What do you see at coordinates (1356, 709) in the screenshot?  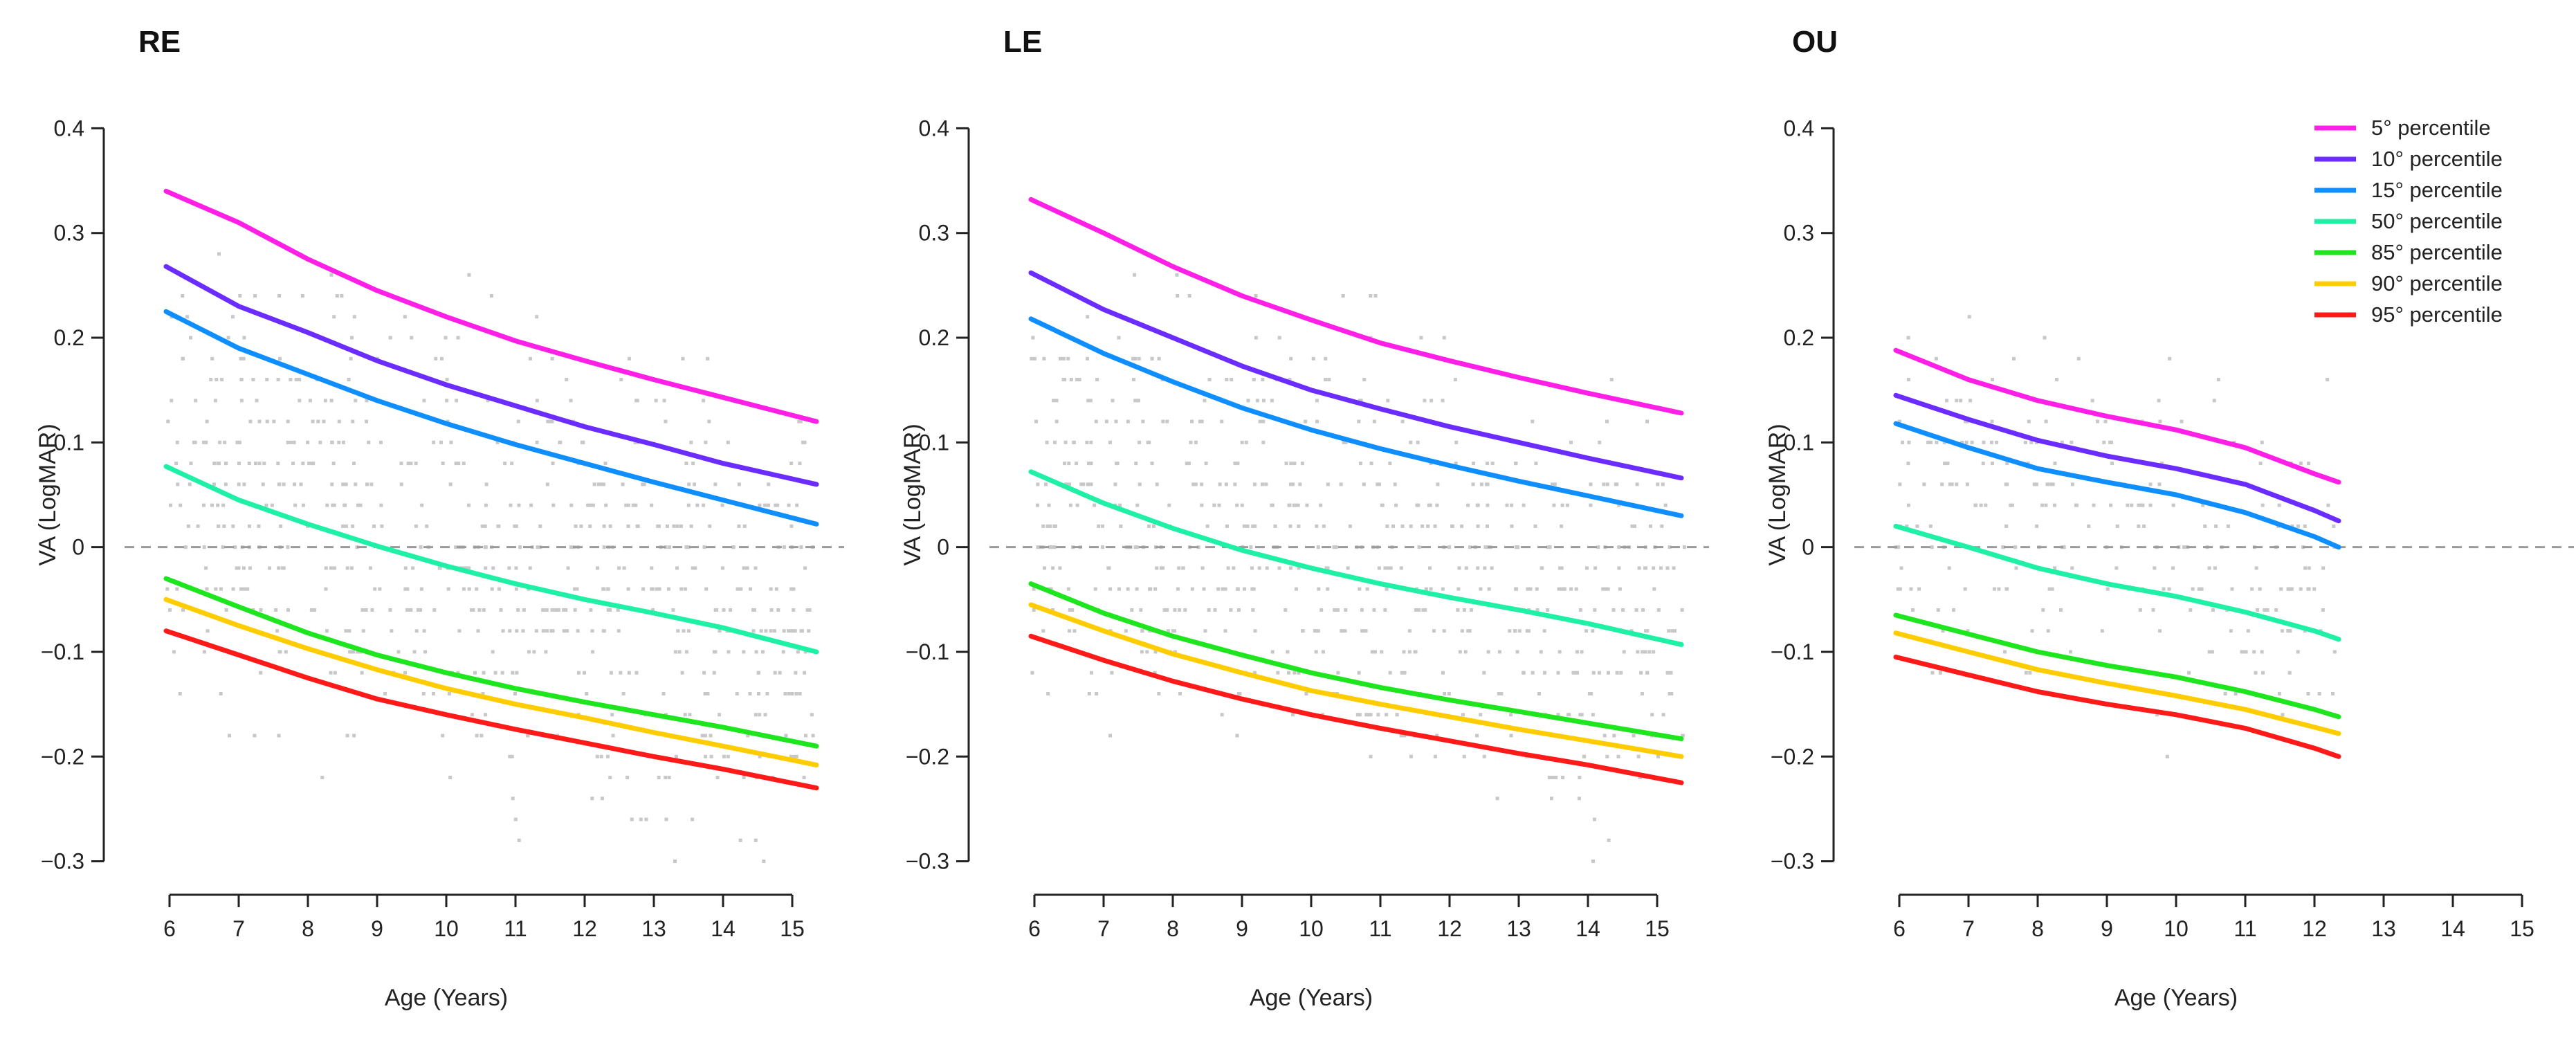 I see `series-line-95th-percentile` at bounding box center [1356, 709].